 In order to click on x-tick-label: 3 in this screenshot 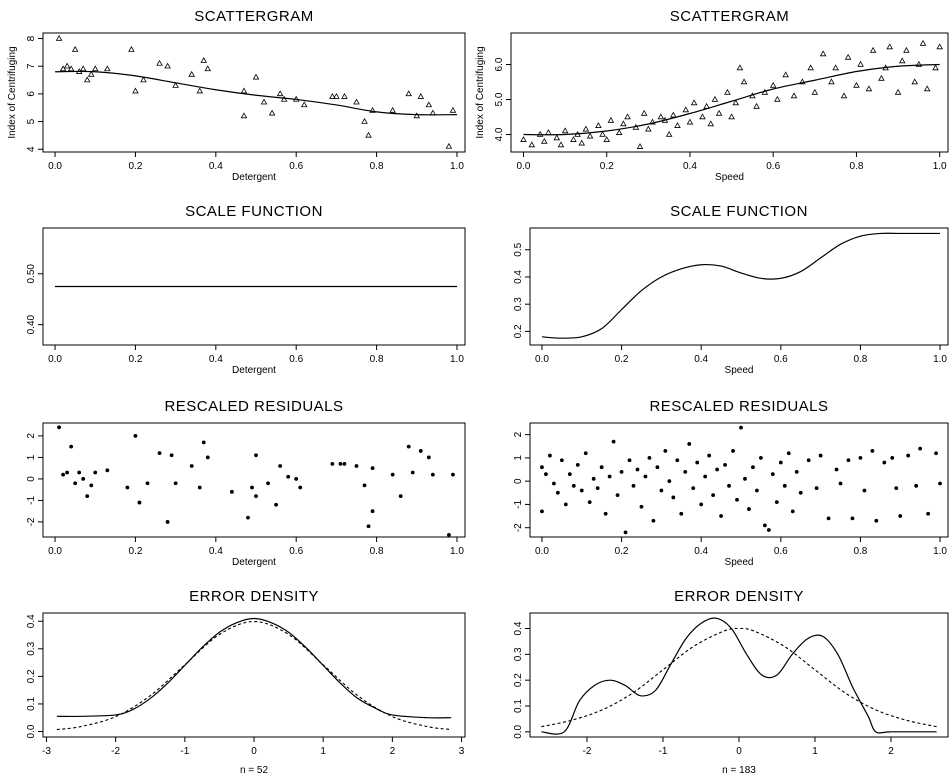, I will do `click(462, 751)`.